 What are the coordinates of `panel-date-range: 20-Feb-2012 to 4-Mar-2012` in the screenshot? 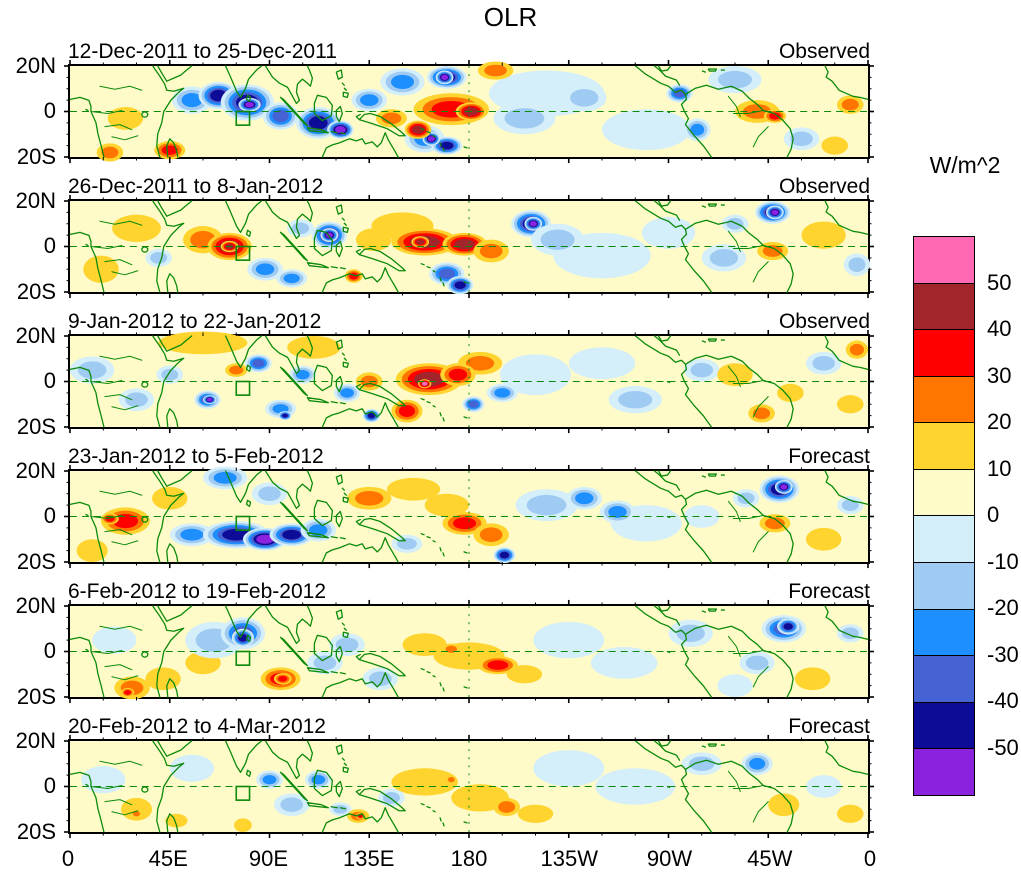 It's located at (197, 726).